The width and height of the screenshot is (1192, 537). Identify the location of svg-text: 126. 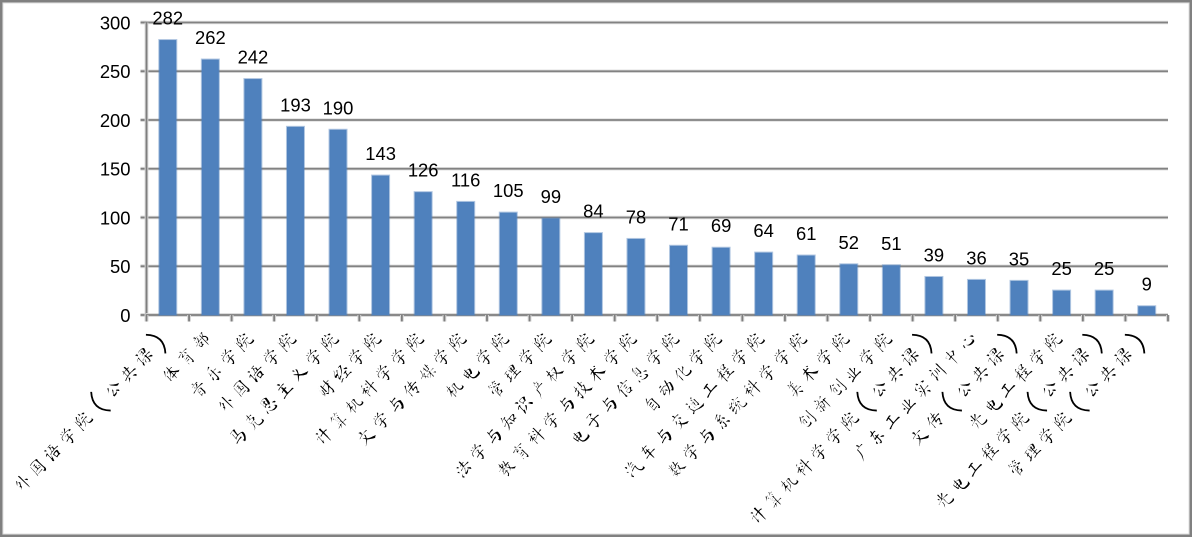
(423, 170).